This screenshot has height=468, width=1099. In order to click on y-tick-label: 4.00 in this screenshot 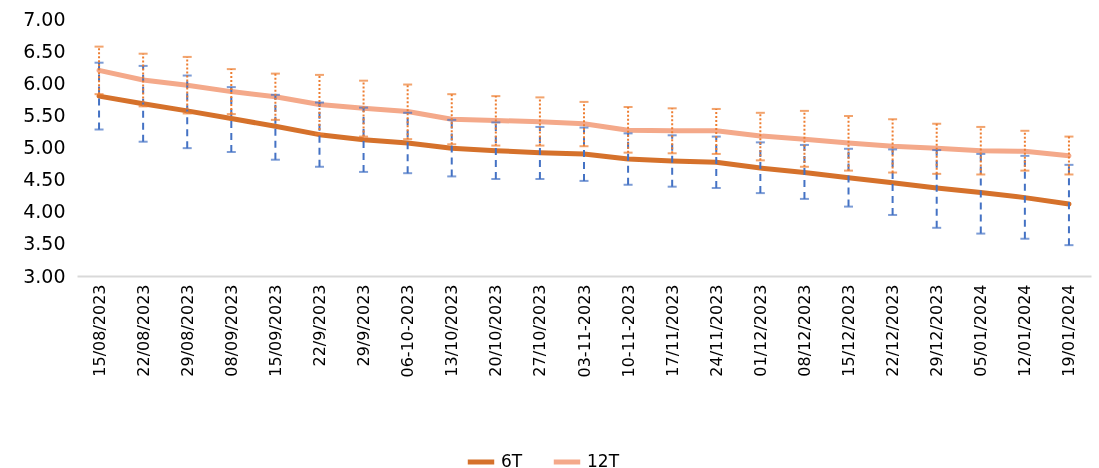, I will do `click(44, 211)`.